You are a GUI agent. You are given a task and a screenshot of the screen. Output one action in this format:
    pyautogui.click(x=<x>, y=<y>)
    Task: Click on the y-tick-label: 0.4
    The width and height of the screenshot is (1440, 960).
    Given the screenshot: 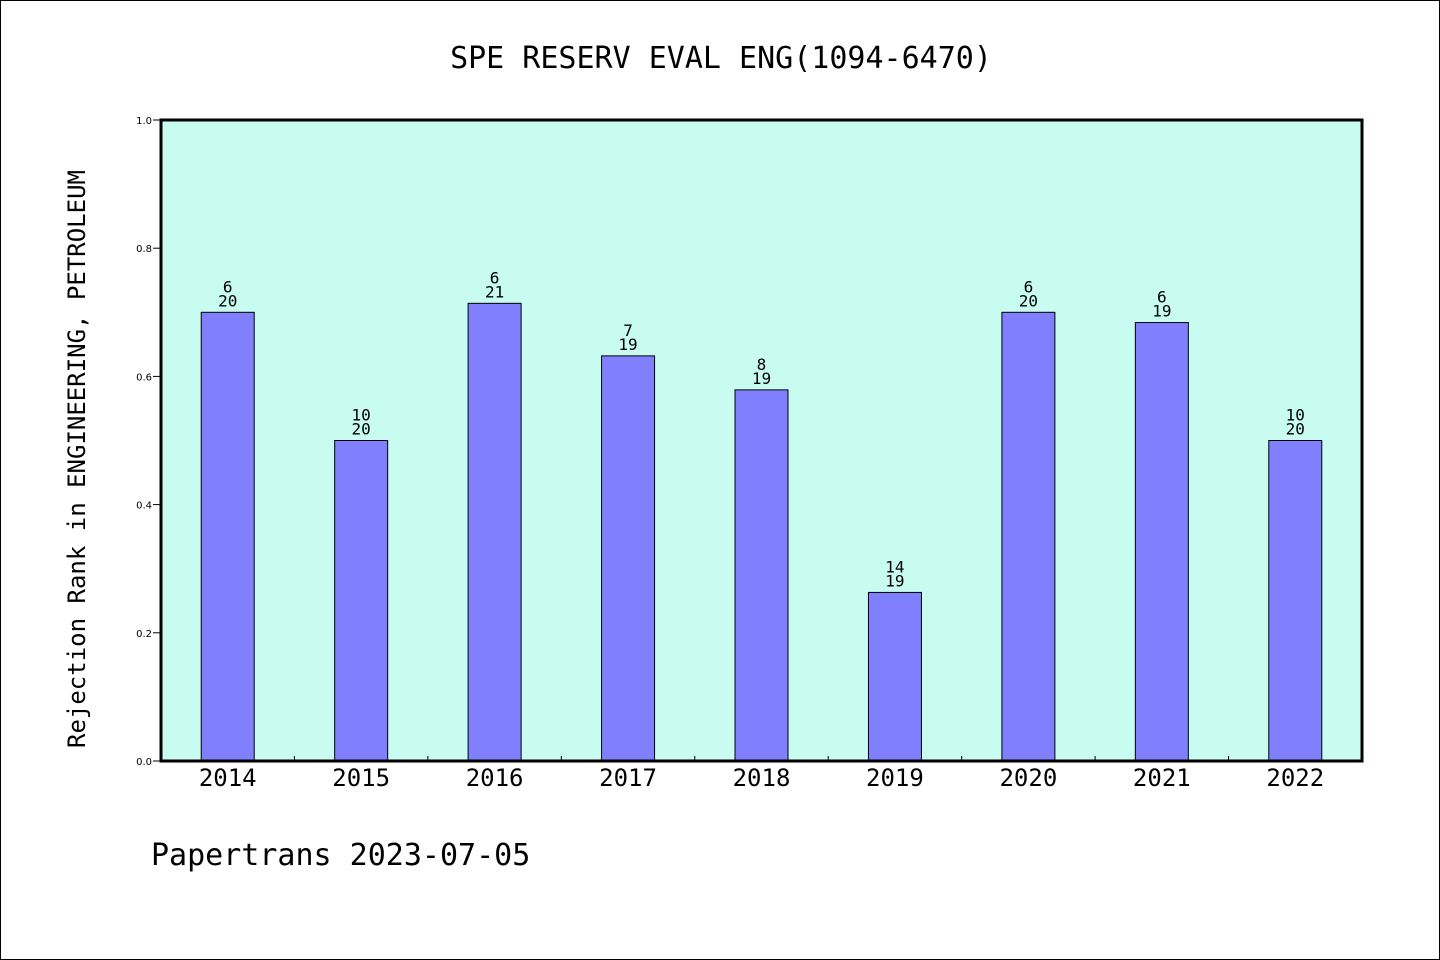 What is the action you would take?
    pyautogui.click(x=144, y=506)
    